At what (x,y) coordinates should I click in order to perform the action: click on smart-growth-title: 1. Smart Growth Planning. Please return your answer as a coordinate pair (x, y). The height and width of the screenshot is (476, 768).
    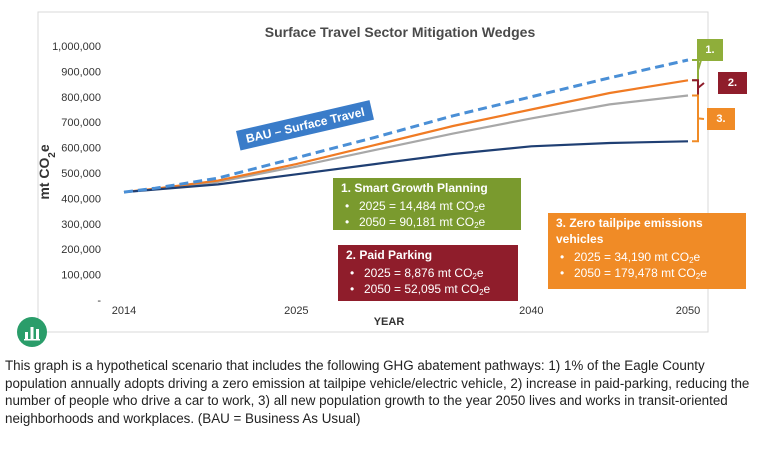
    Looking at the image, I should click on (414, 188).